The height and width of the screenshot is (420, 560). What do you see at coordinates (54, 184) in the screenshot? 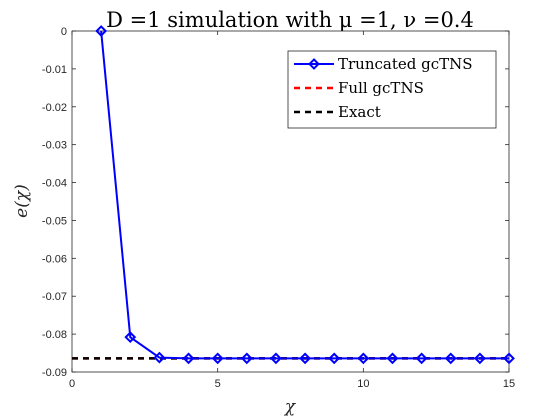
I see `y-tick-label: -0.04` at bounding box center [54, 184].